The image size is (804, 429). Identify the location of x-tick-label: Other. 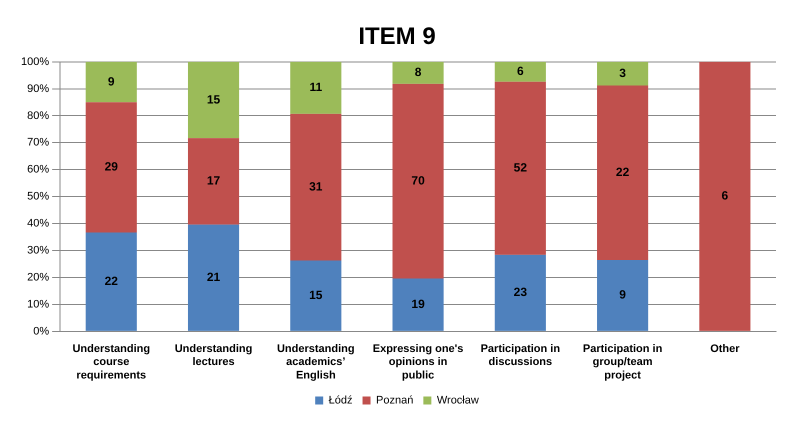
(725, 349).